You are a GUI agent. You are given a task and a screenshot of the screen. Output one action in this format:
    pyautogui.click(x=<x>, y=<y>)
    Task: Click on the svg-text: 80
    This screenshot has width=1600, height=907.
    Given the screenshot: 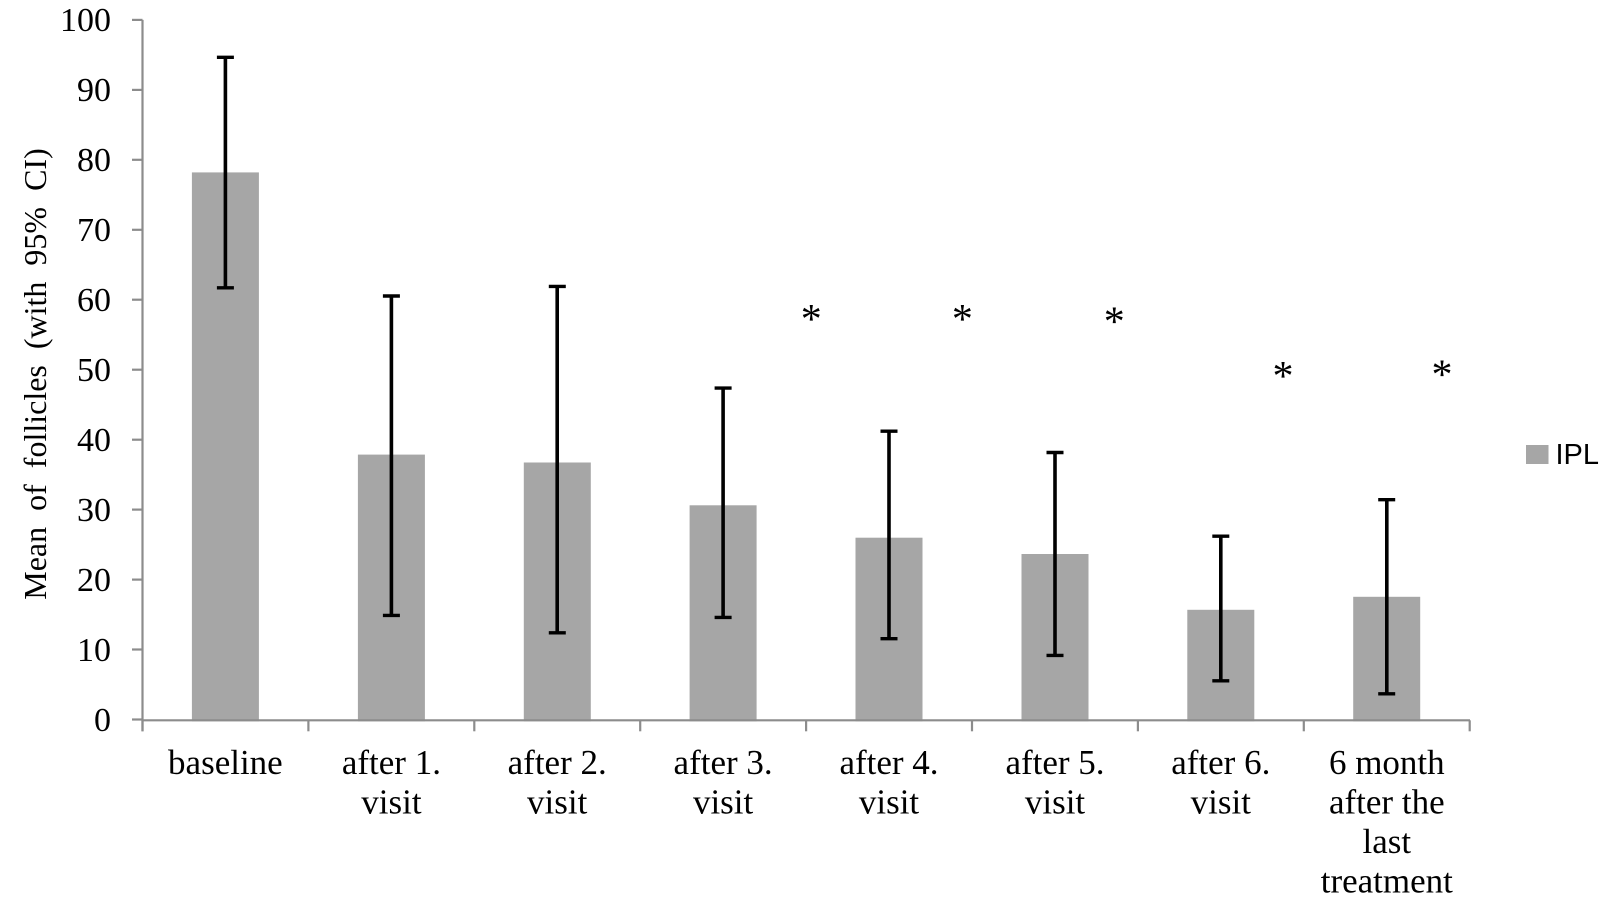 What is the action you would take?
    pyautogui.click(x=94, y=160)
    